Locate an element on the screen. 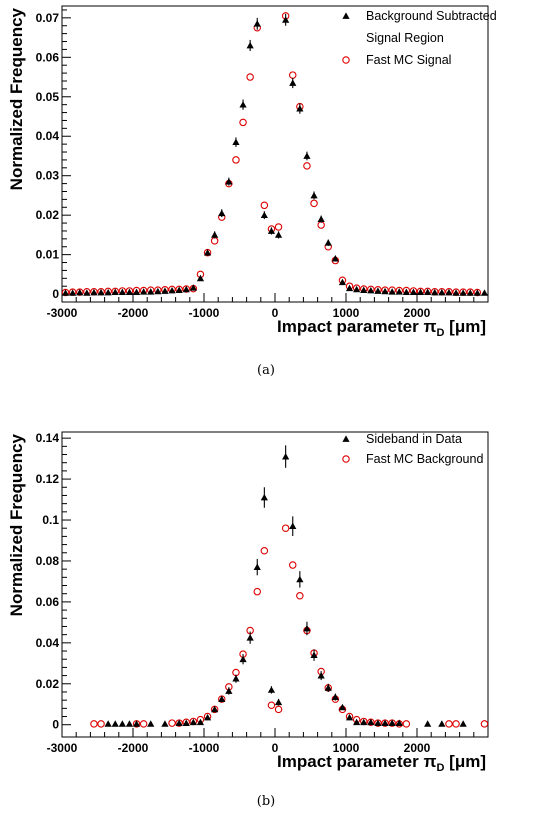 The width and height of the screenshot is (533, 814). x-axis-title-main: Impact parameter is located at coordinates (350, 326).